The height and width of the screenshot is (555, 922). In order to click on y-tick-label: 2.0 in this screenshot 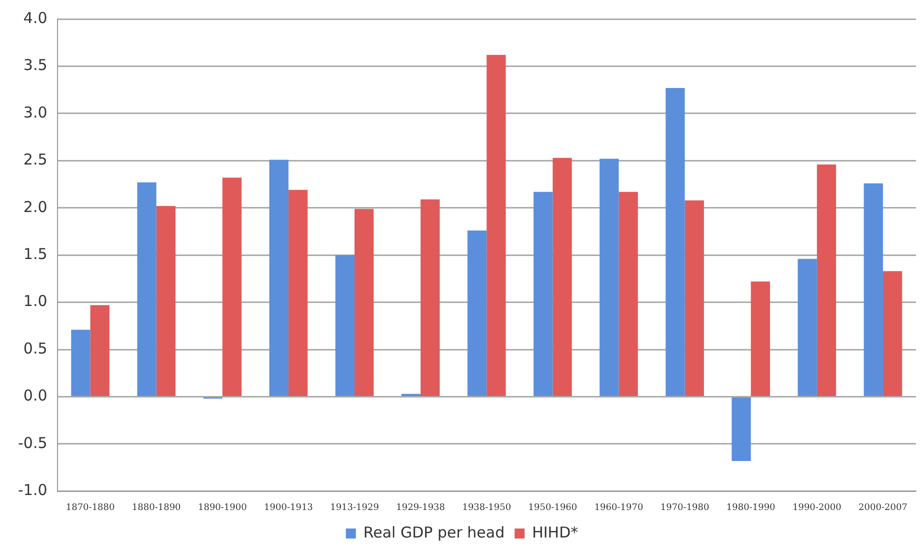, I will do `click(35, 207)`.